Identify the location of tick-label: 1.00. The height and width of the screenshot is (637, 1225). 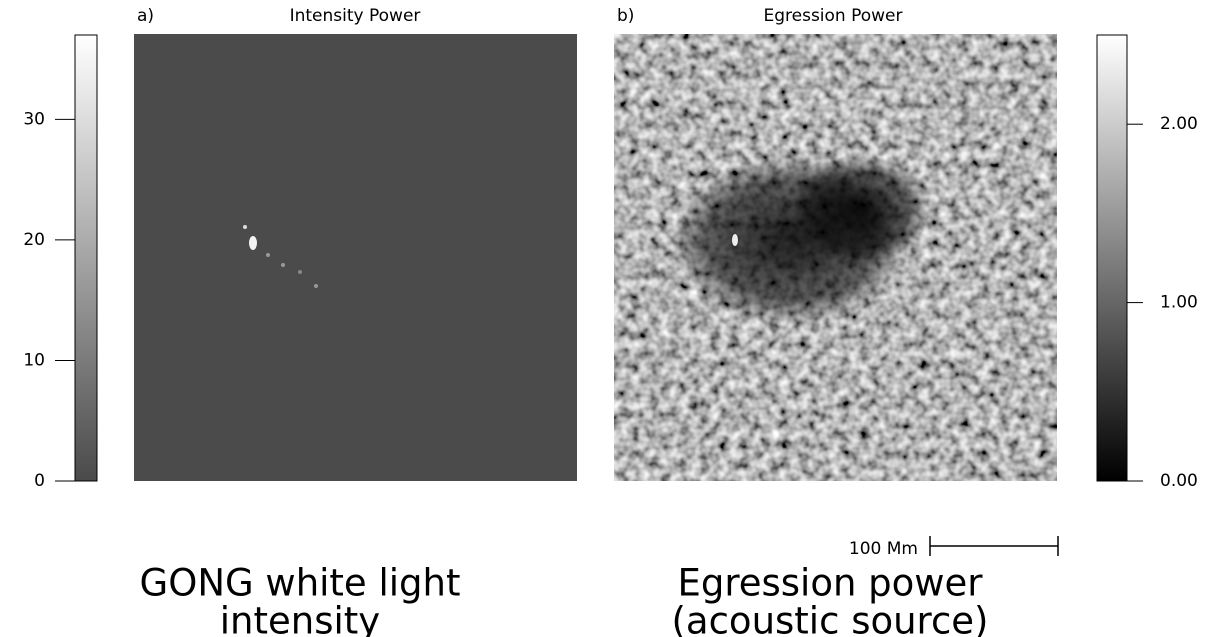
(1179, 303).